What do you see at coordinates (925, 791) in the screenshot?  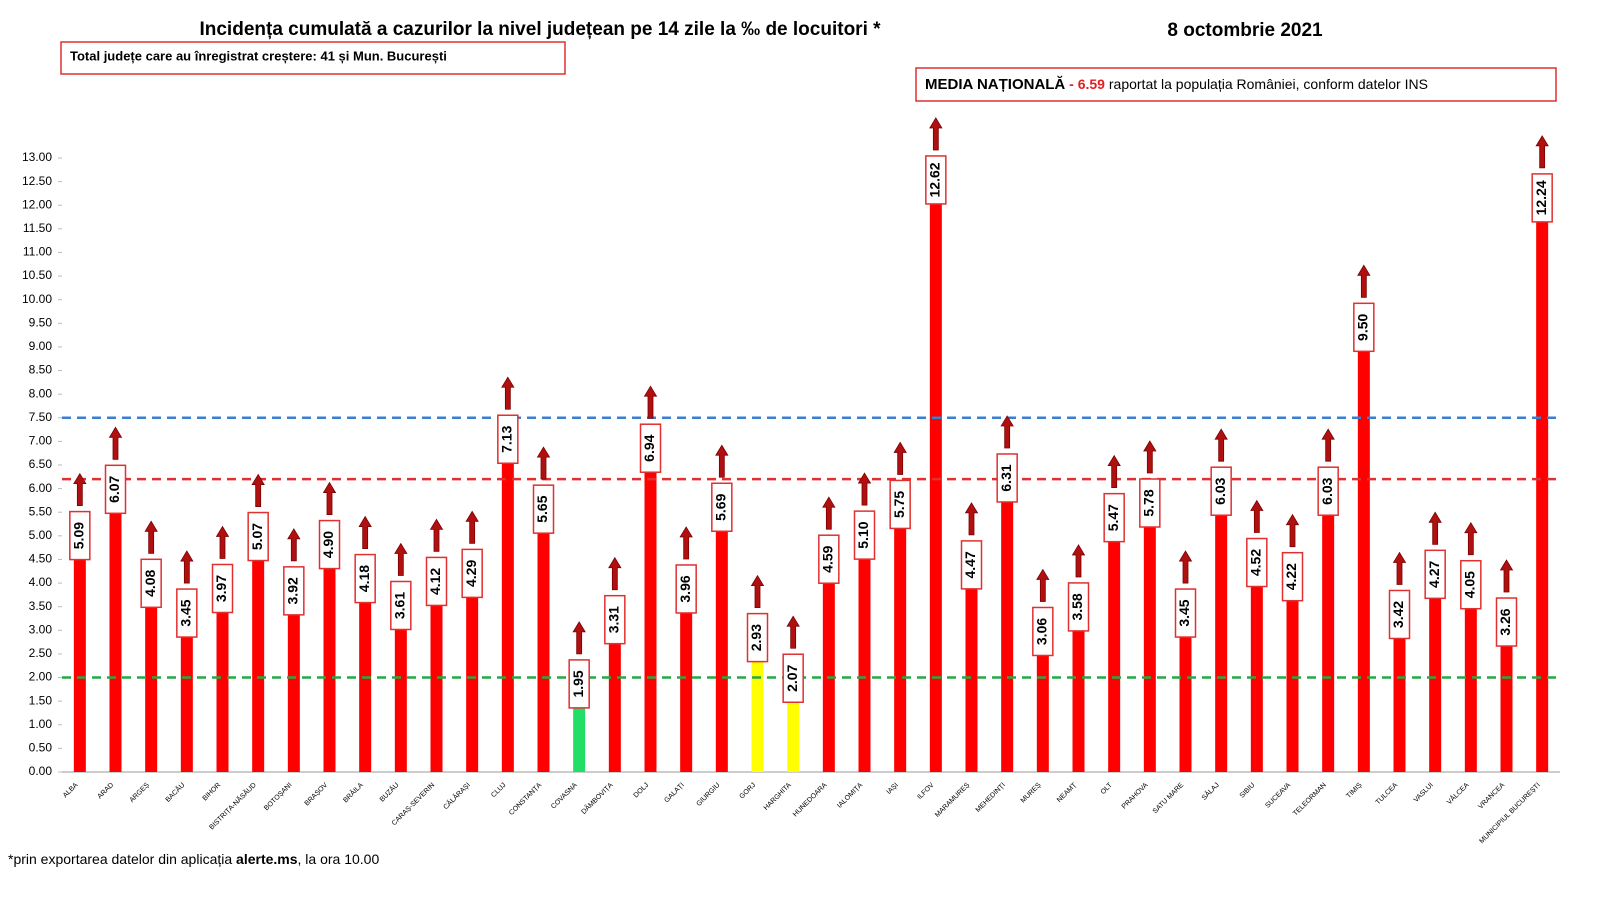 I see `x-tick-label: ILFOV` at bounding box center [925, 791].